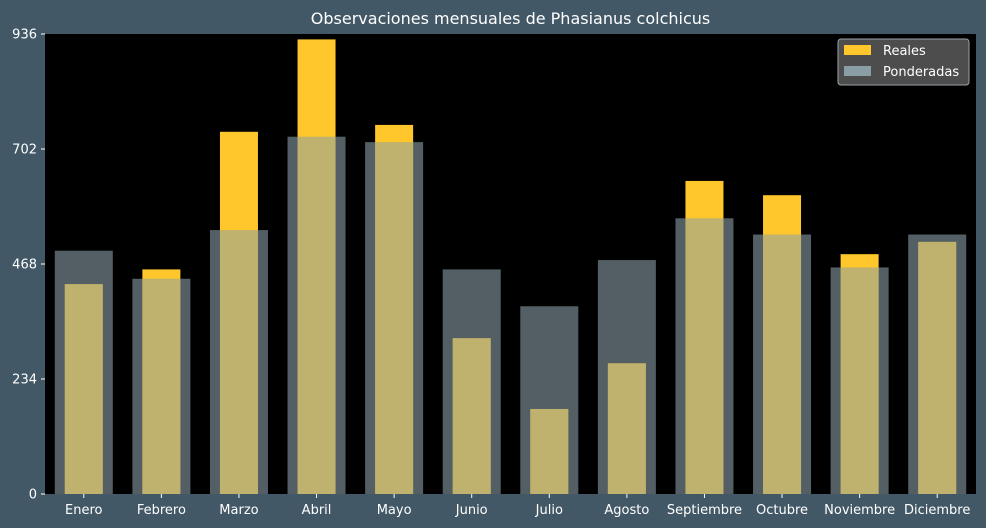 Image resolution: width=986 pixels, height=528 pixels. What do you see at coordinates (626, 428) in the screenshot?
I see `bar-overlap-agosto` at bounding box center [626, 428].